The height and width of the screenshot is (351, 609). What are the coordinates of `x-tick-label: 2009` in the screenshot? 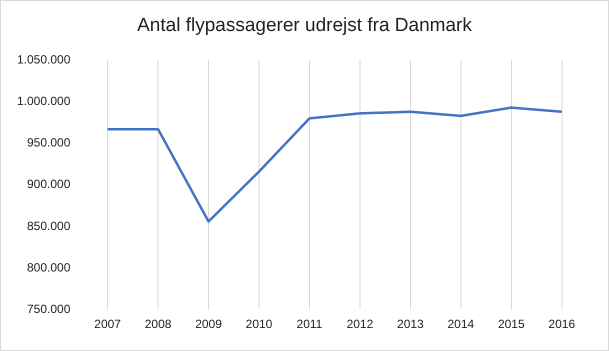 It's located at (208, 324).